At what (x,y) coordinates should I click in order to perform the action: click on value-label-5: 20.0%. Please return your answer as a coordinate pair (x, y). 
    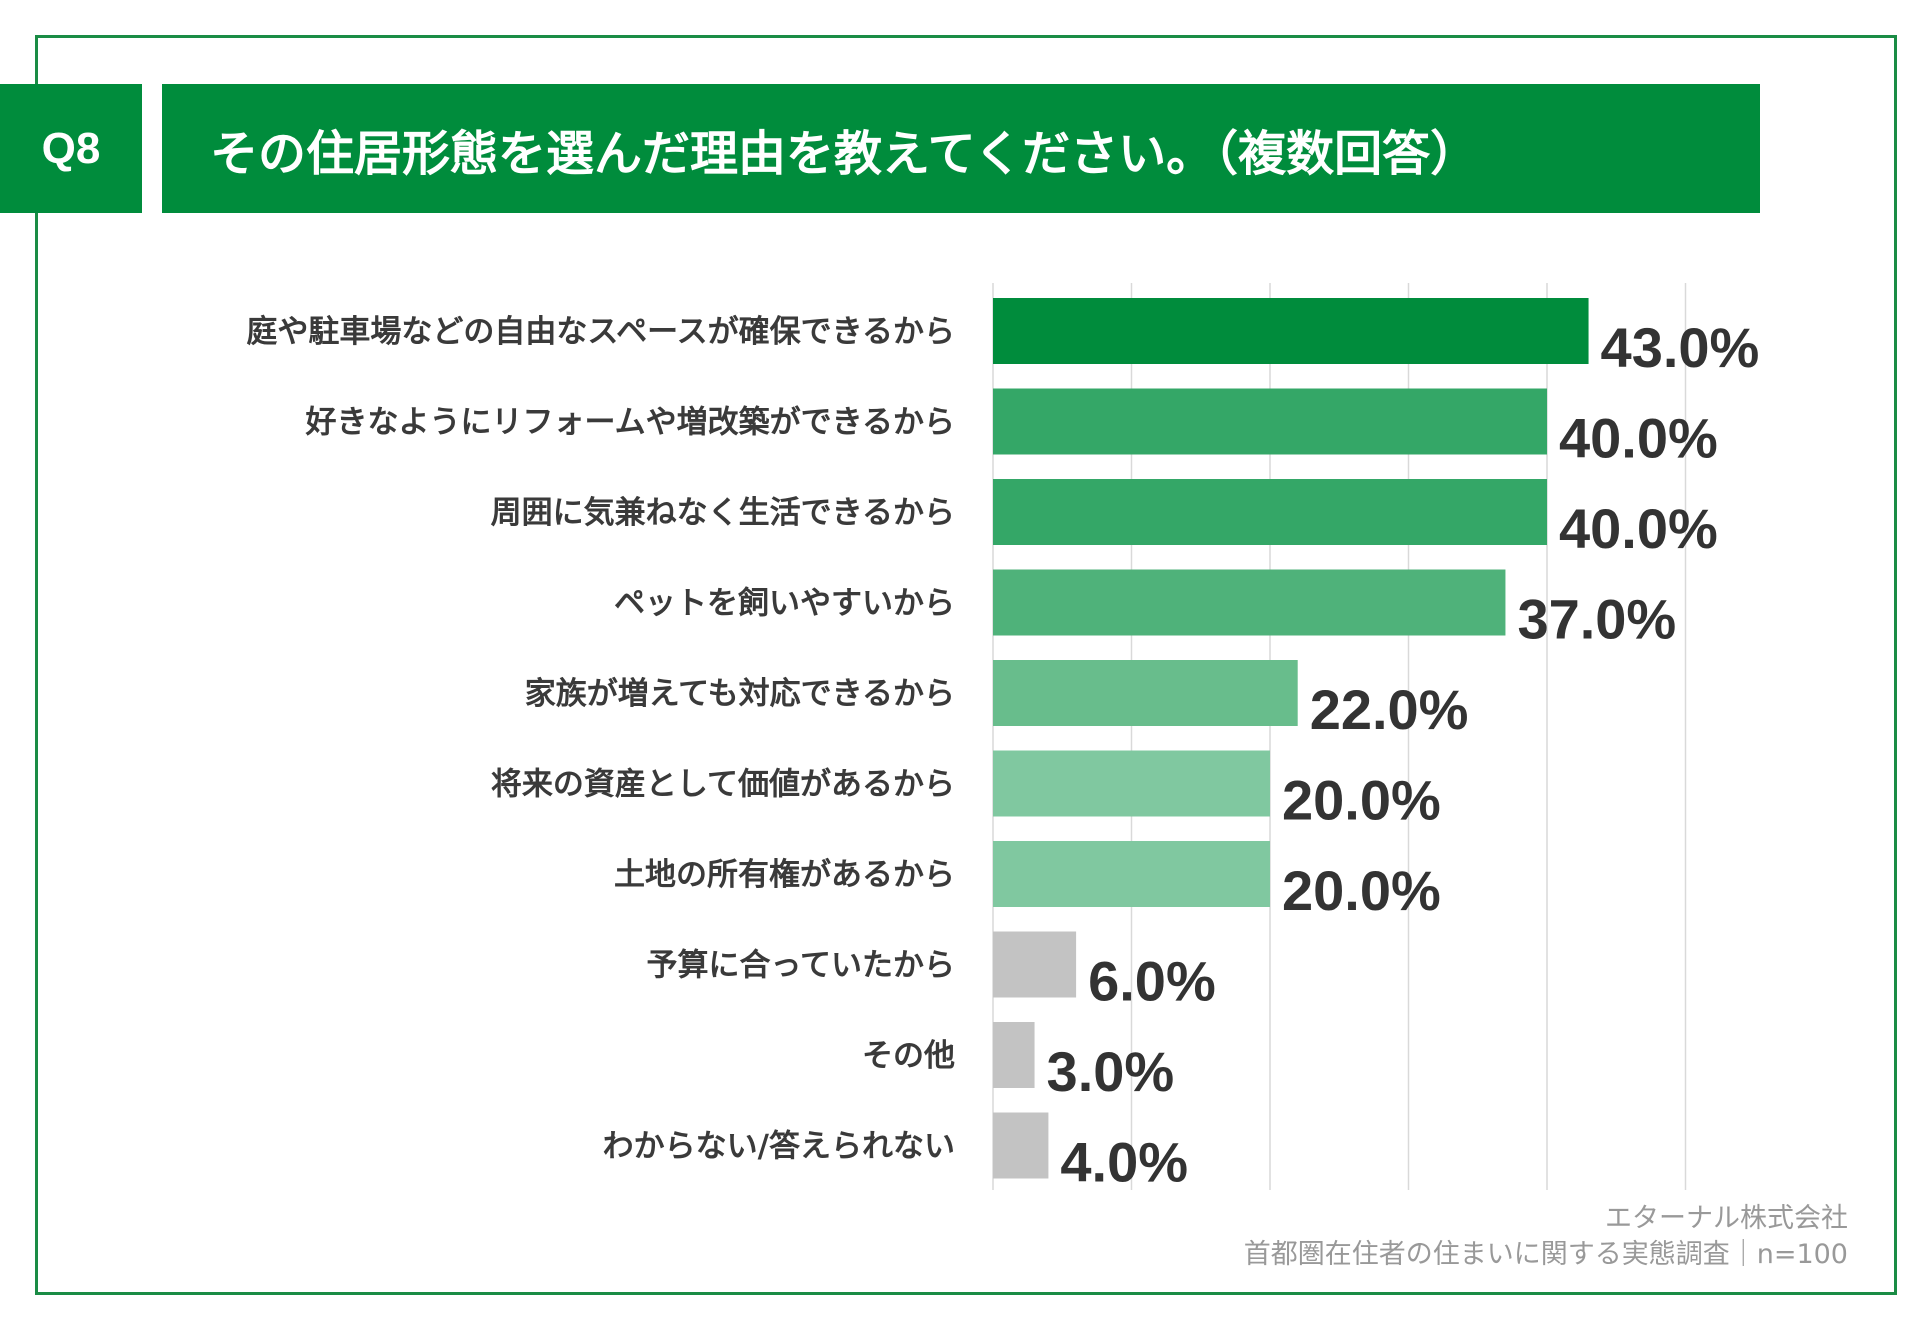
    Looking at the image, I should click on (1361, 800).